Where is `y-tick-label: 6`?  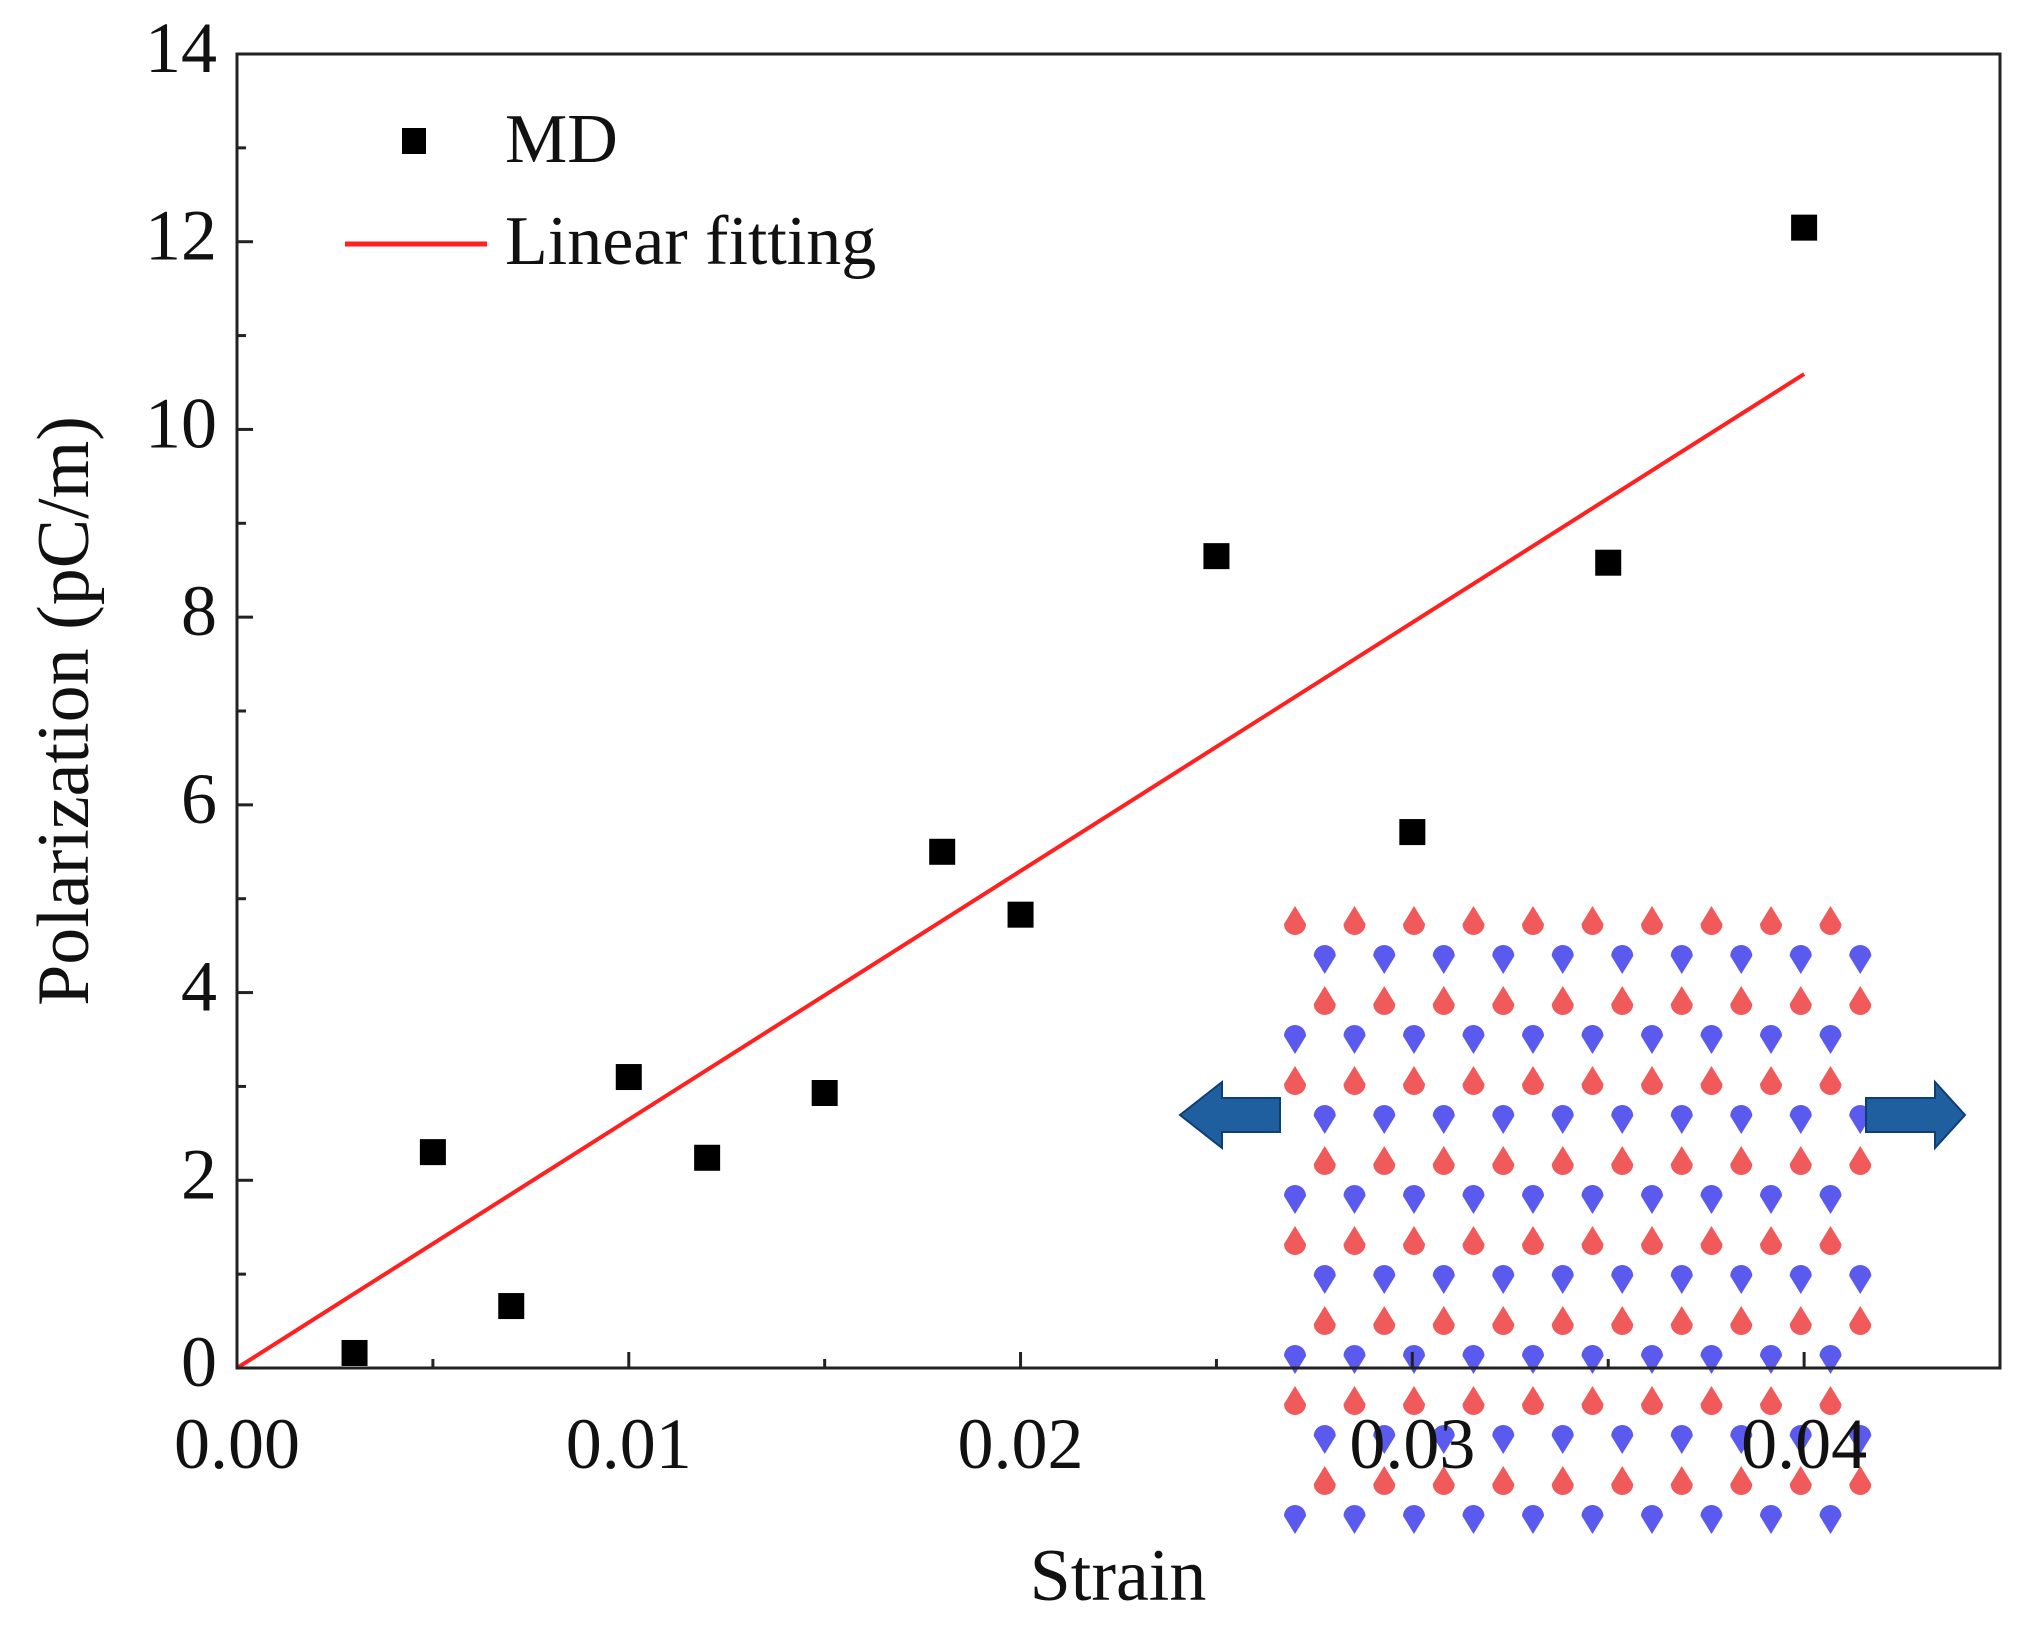 y-tick-label: 6 is located at coordinates (199, 799).